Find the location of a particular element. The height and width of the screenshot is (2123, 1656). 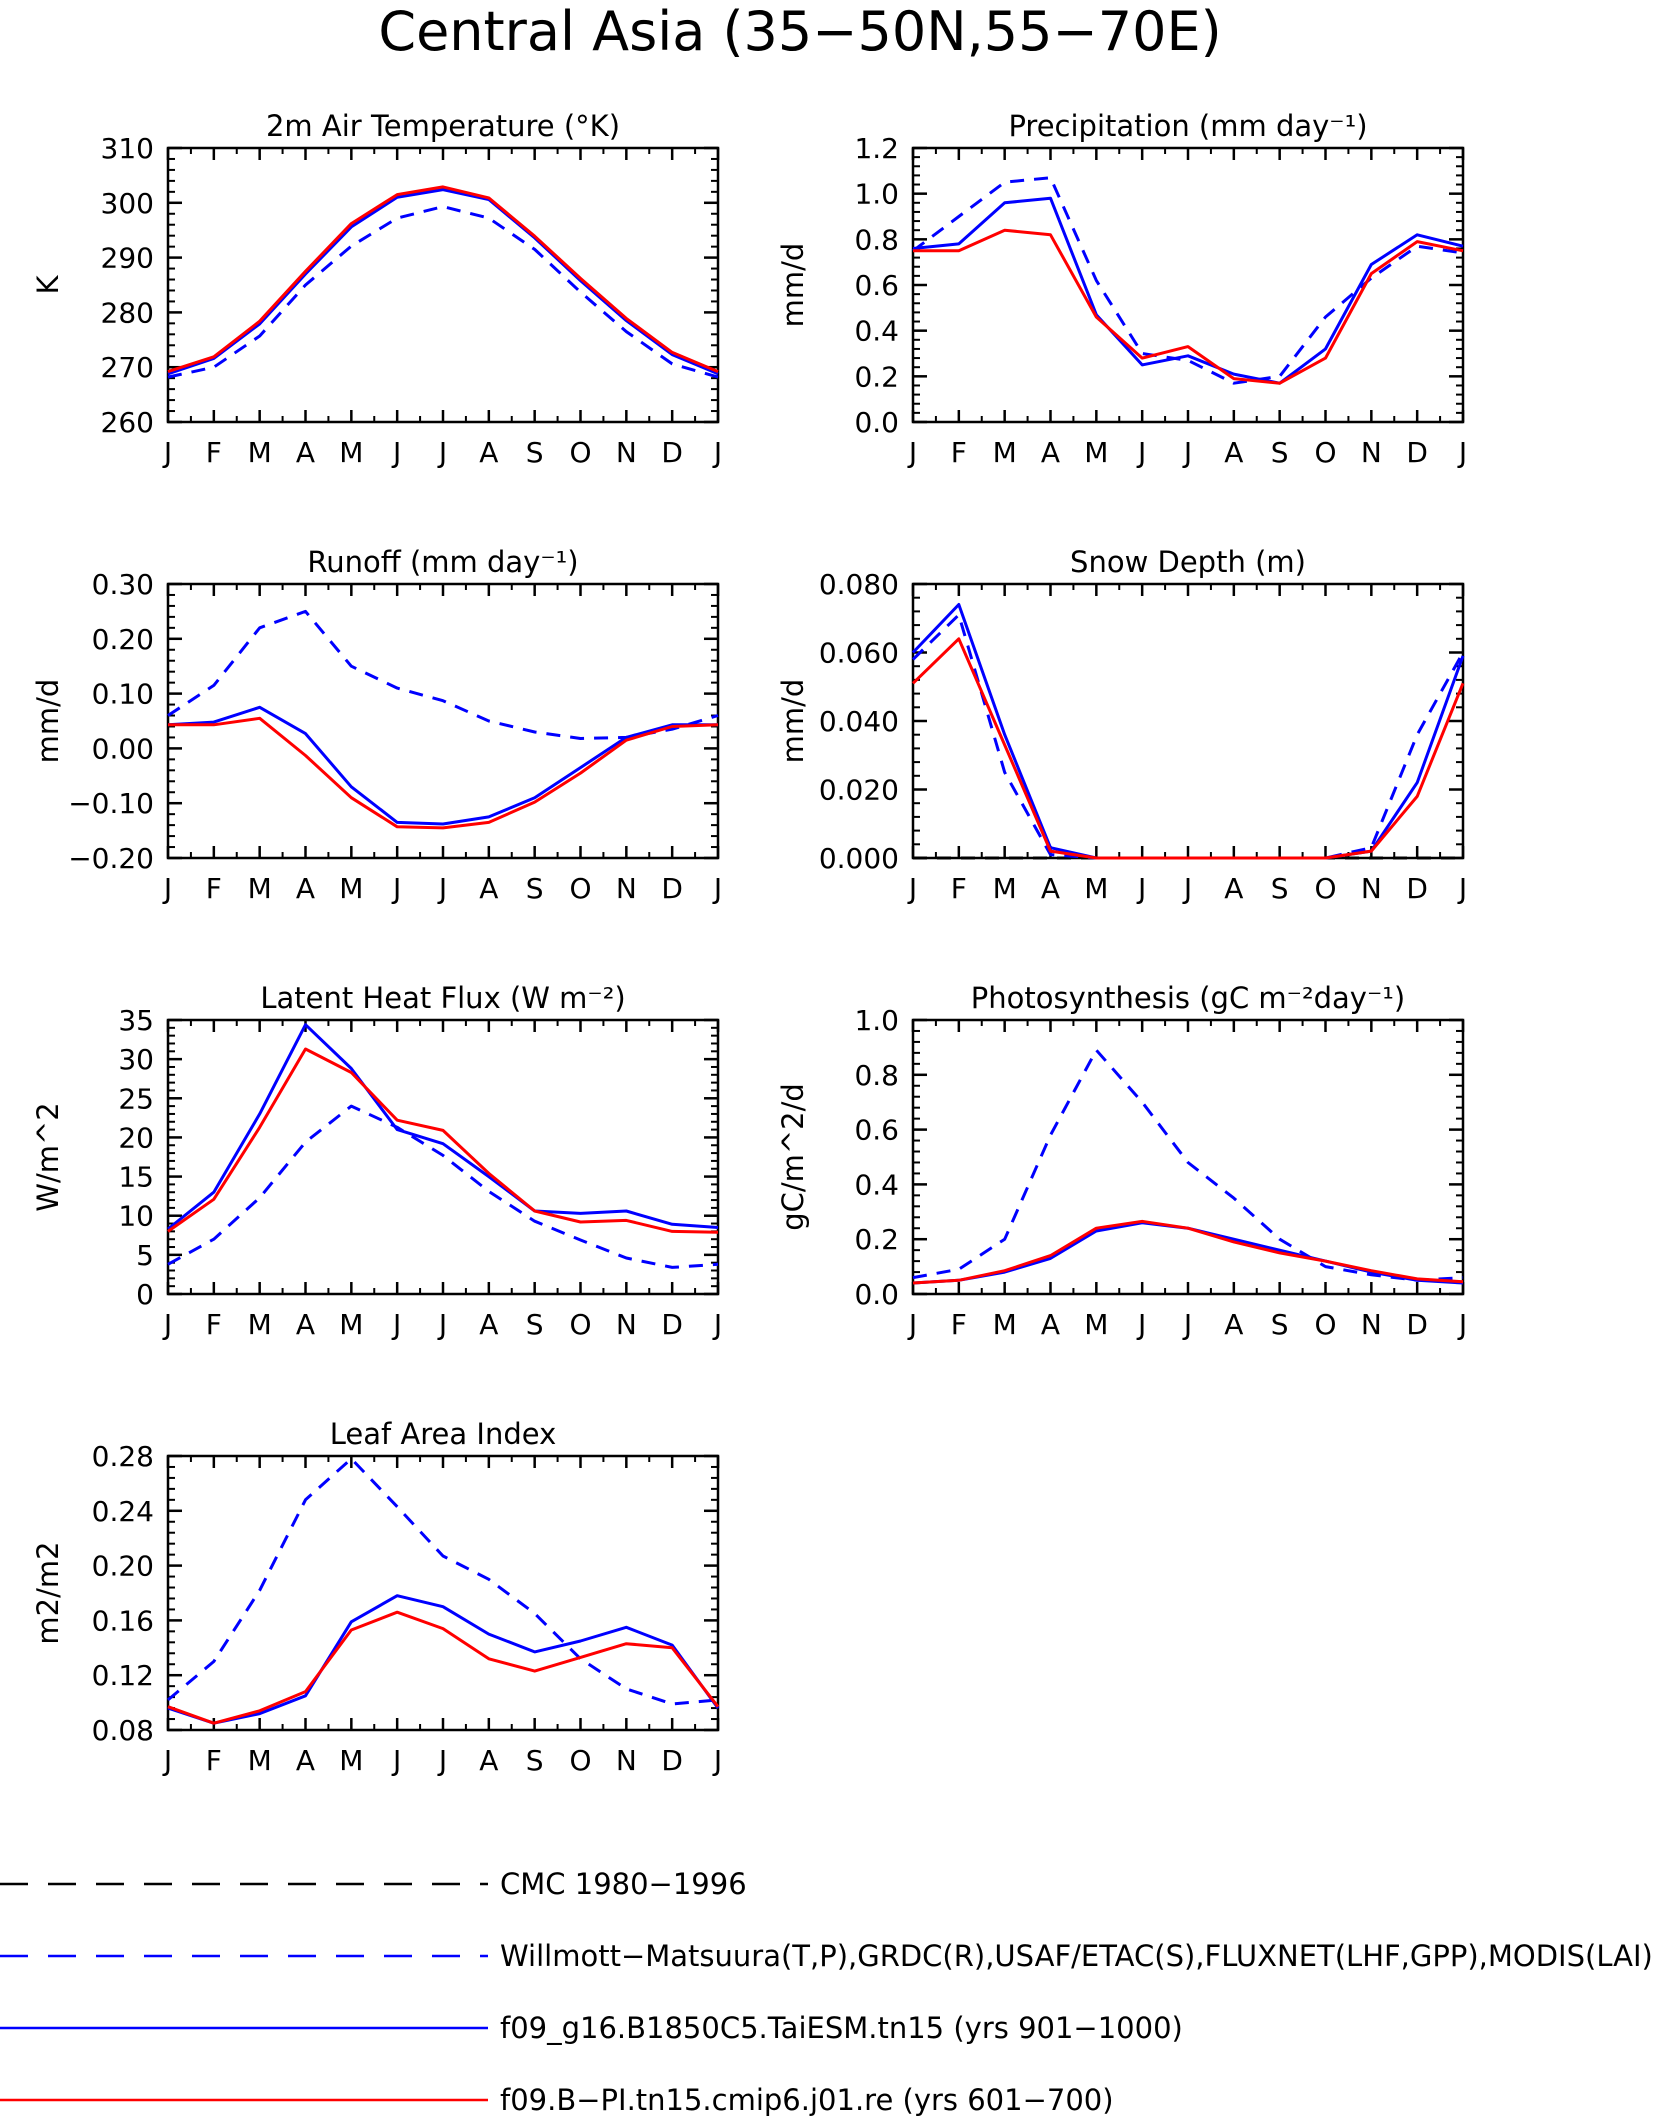

y-tick-label: 20 is located at coordinates (136, 1137).